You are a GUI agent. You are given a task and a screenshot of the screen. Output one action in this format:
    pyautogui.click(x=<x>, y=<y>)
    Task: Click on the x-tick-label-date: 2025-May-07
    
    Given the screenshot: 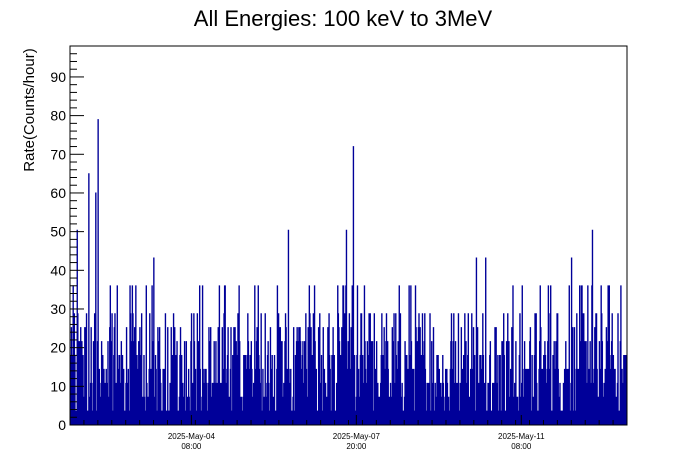 What is the action you would take?
    pyautogui.click(x=357, y=436)
    